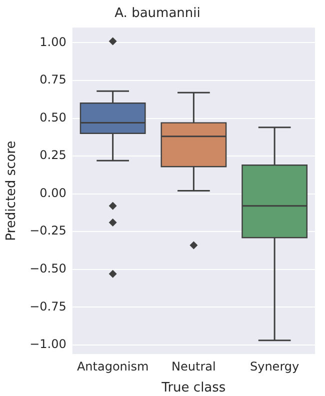 Image resolution: width=325 pixels, height=396 pixels. Describe the element at coordinates (12, 190) in the screenshot. I see `y-axis-title: Predicted score` at that location.